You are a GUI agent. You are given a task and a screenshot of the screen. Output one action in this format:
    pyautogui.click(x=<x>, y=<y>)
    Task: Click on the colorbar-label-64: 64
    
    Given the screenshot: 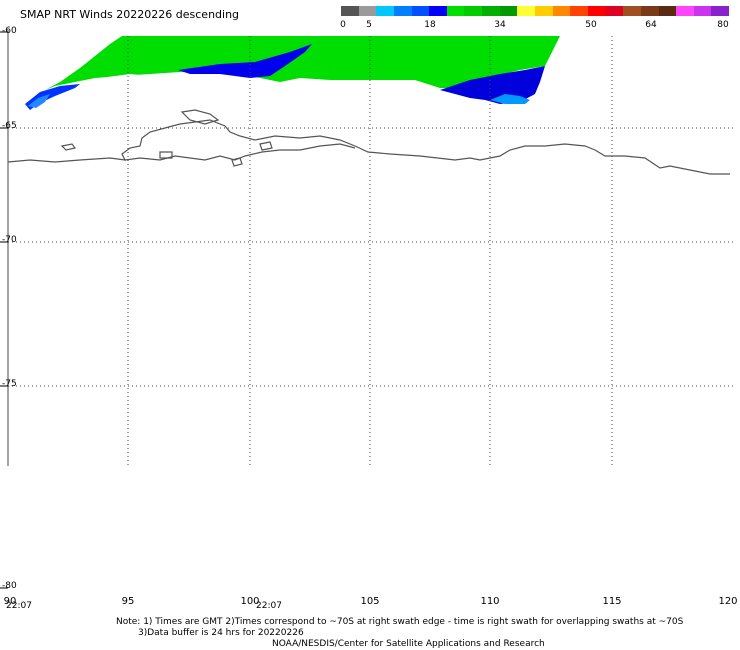 What is the action you would take?
    pyautogui.click(x=651, y=25)
    